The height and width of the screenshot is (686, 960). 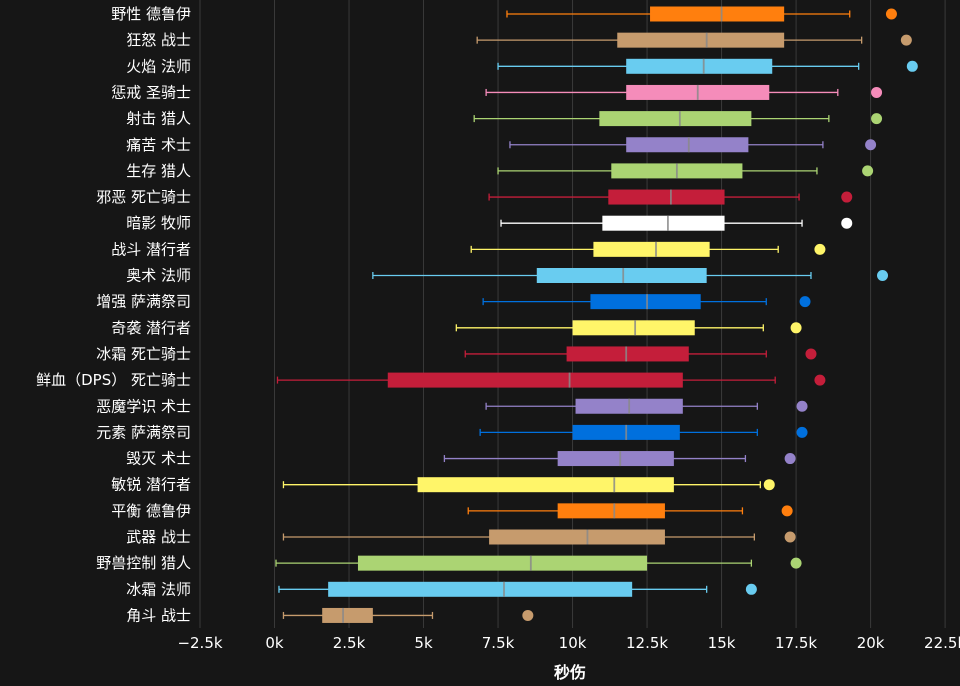 I want to click on category-label: 冰霜 法师, so click(x=158, y=589).